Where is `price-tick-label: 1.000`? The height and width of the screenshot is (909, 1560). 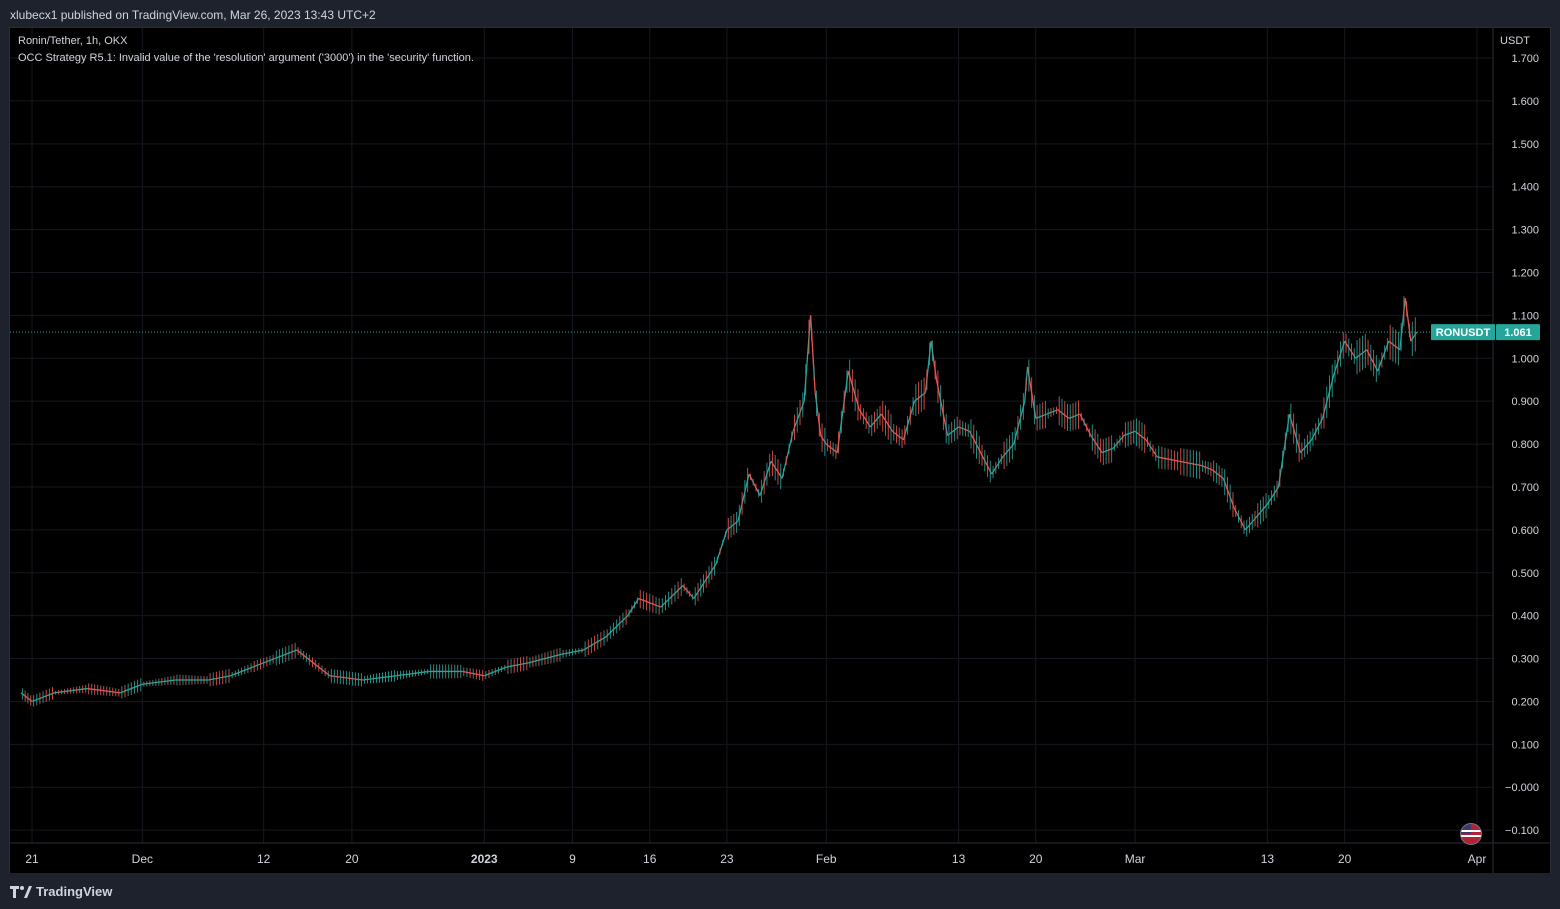
price-tick-label: 1.000 is located at coordinates (1525, 359).